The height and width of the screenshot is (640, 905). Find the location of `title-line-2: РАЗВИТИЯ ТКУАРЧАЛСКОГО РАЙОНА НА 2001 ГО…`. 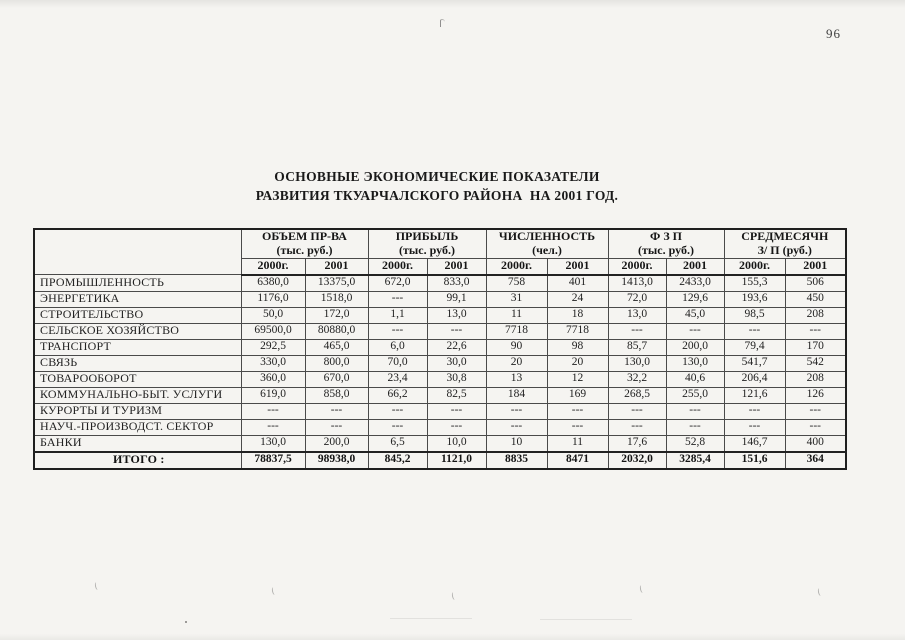

title-line-2: РАЗВИТИЯ ТКУАРЧАЛСКОГО РАЙОНА НА 2001 ГО… is located at coordinates (437, 195).